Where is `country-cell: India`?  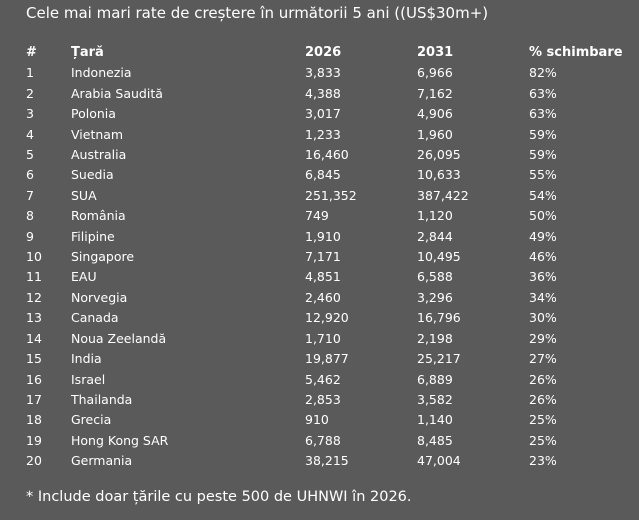
country-cell: India is located at coordinates (86, 359).